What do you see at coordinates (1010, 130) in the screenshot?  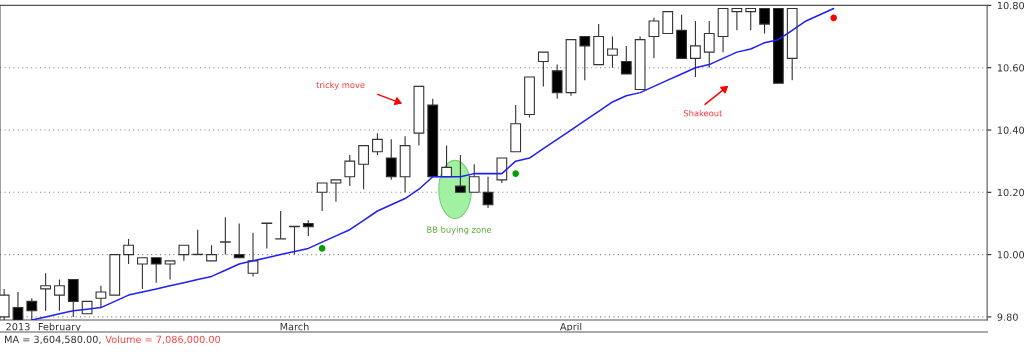 I see `y-tick-label: 10.40` at bounding box center [1010, 130].